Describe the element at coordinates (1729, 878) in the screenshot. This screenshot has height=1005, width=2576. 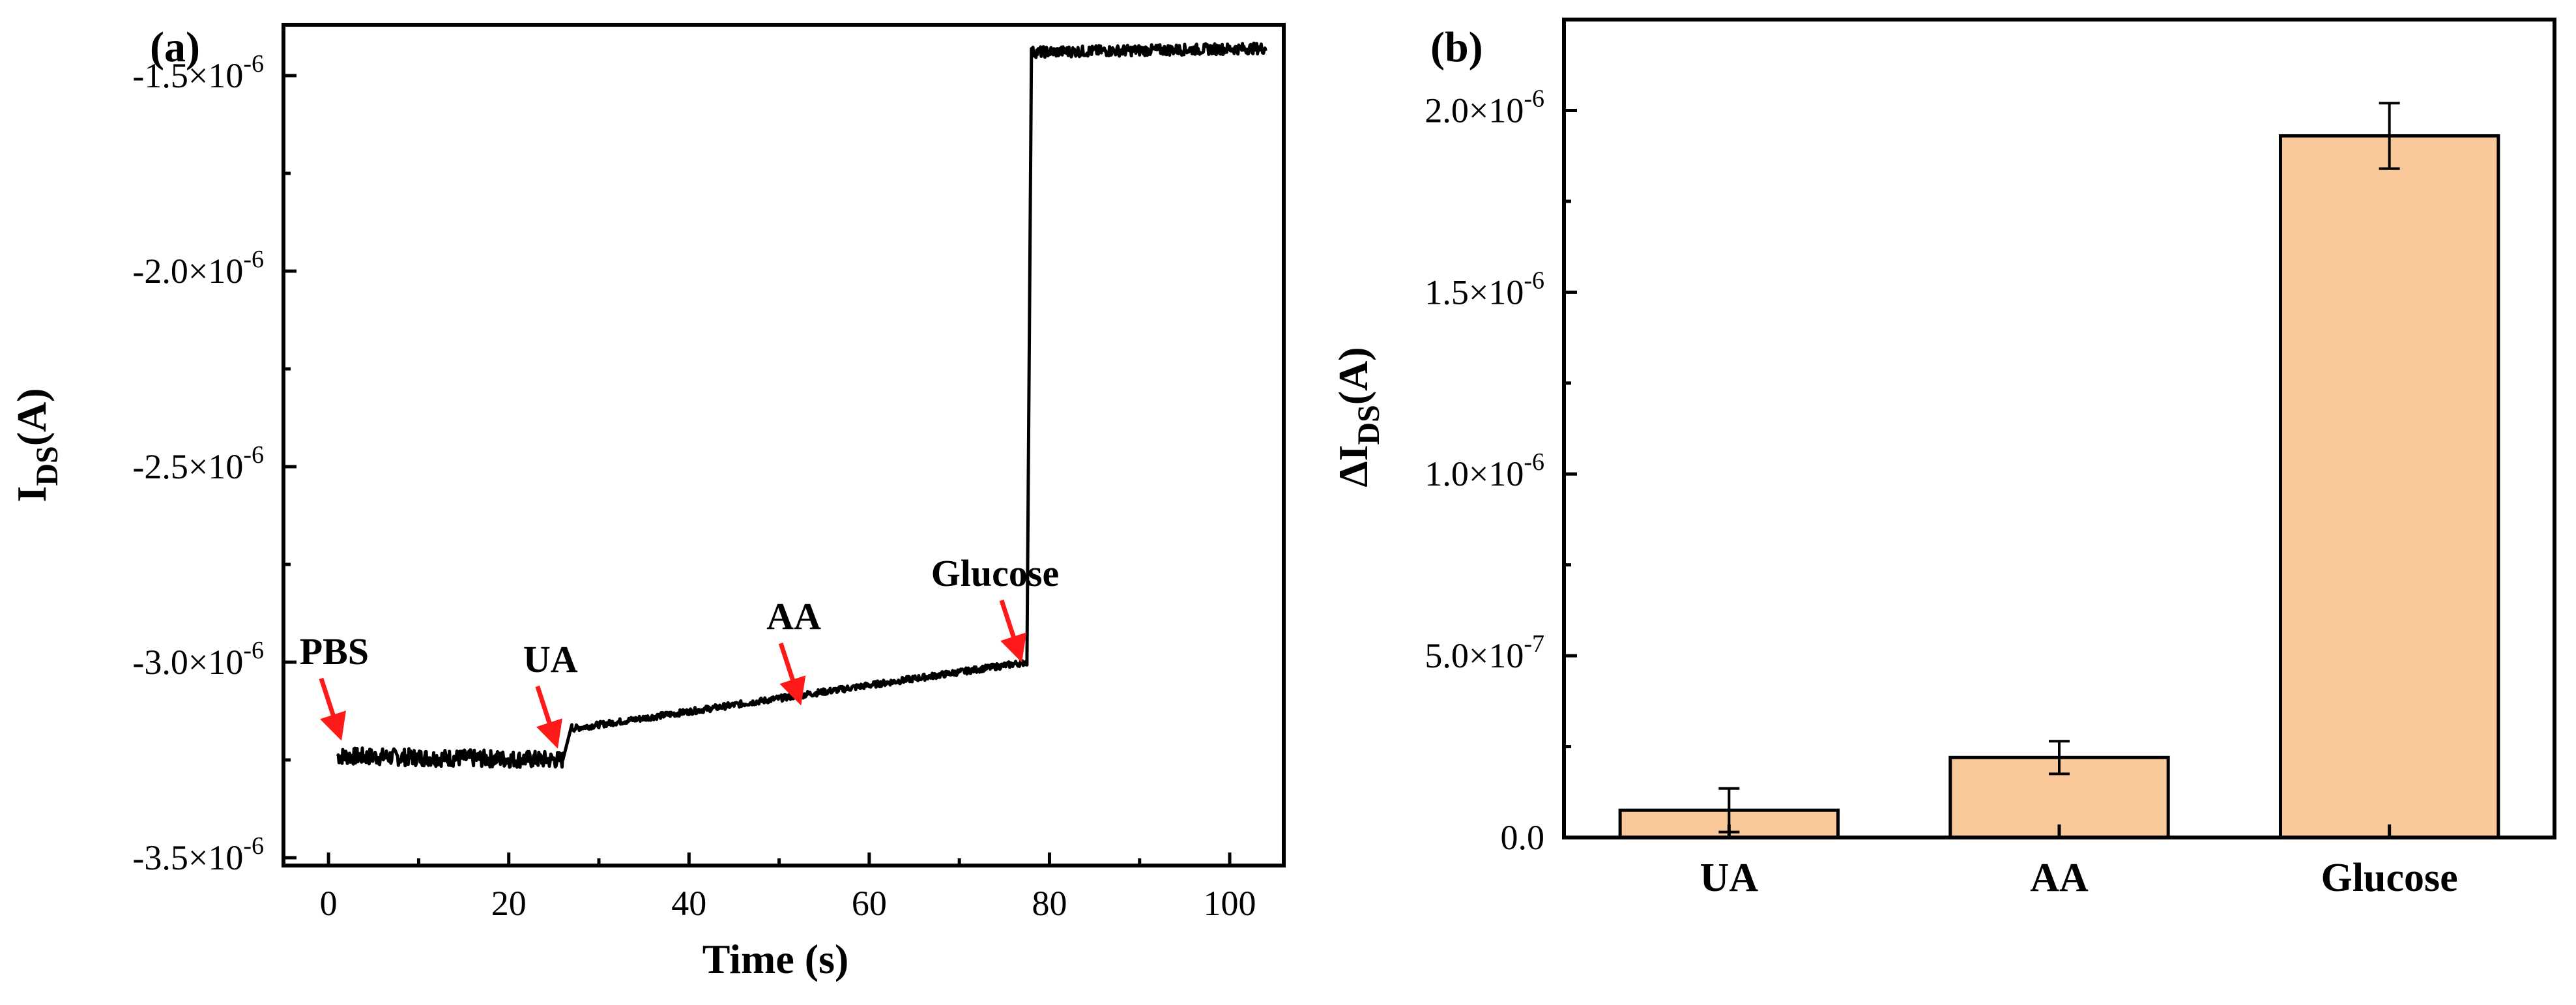
I see `category-label-ua: UA` at that location.